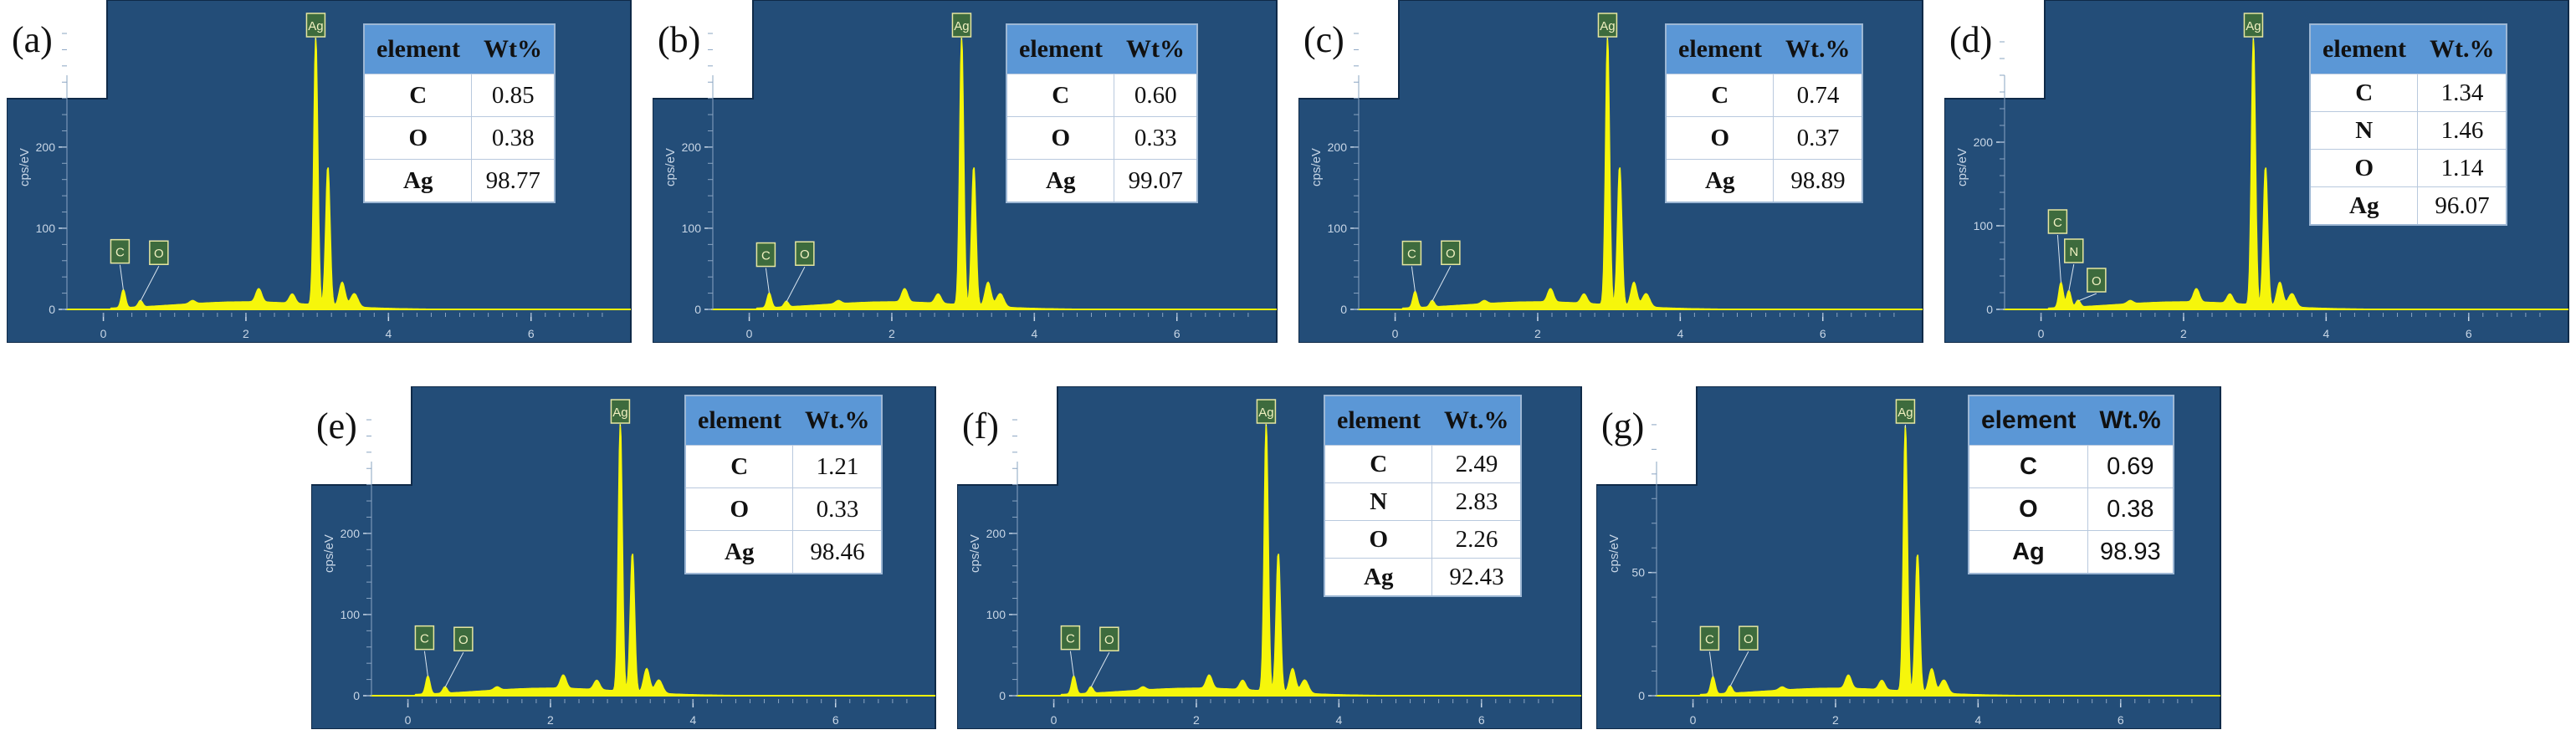 The width and height of the screenshot is (2576, 735). Describe the element at coordinates (514, 181) in the screenshot. I see `wt-ag: 98.77` at that location.